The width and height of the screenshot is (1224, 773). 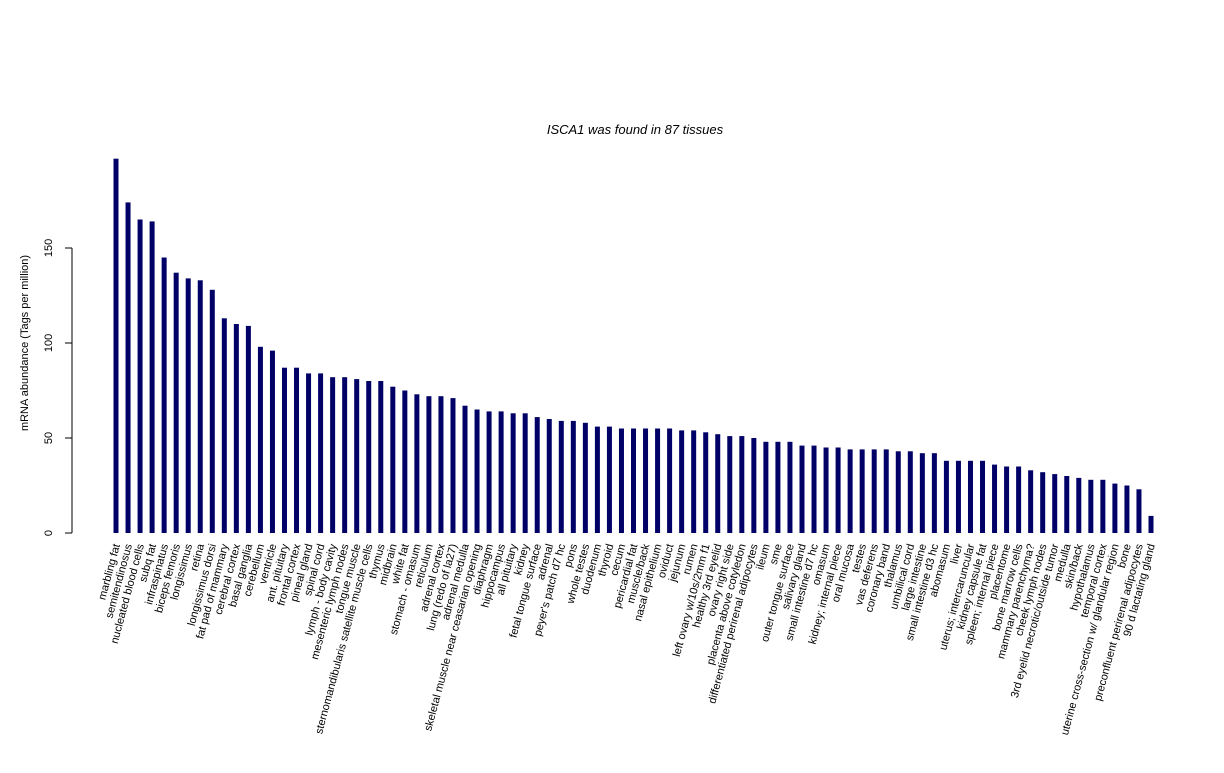 I want to click on y-axis-label: mRNA abundance (Tags per million), so click(x=25, y=343).